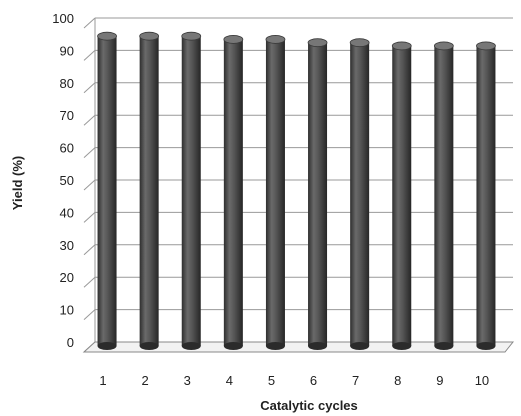 This screenshot has height=416, width=521. Describe the element at coordinates (397, 380) in the screenshot. I see `x-tick-label: 8` at that location.